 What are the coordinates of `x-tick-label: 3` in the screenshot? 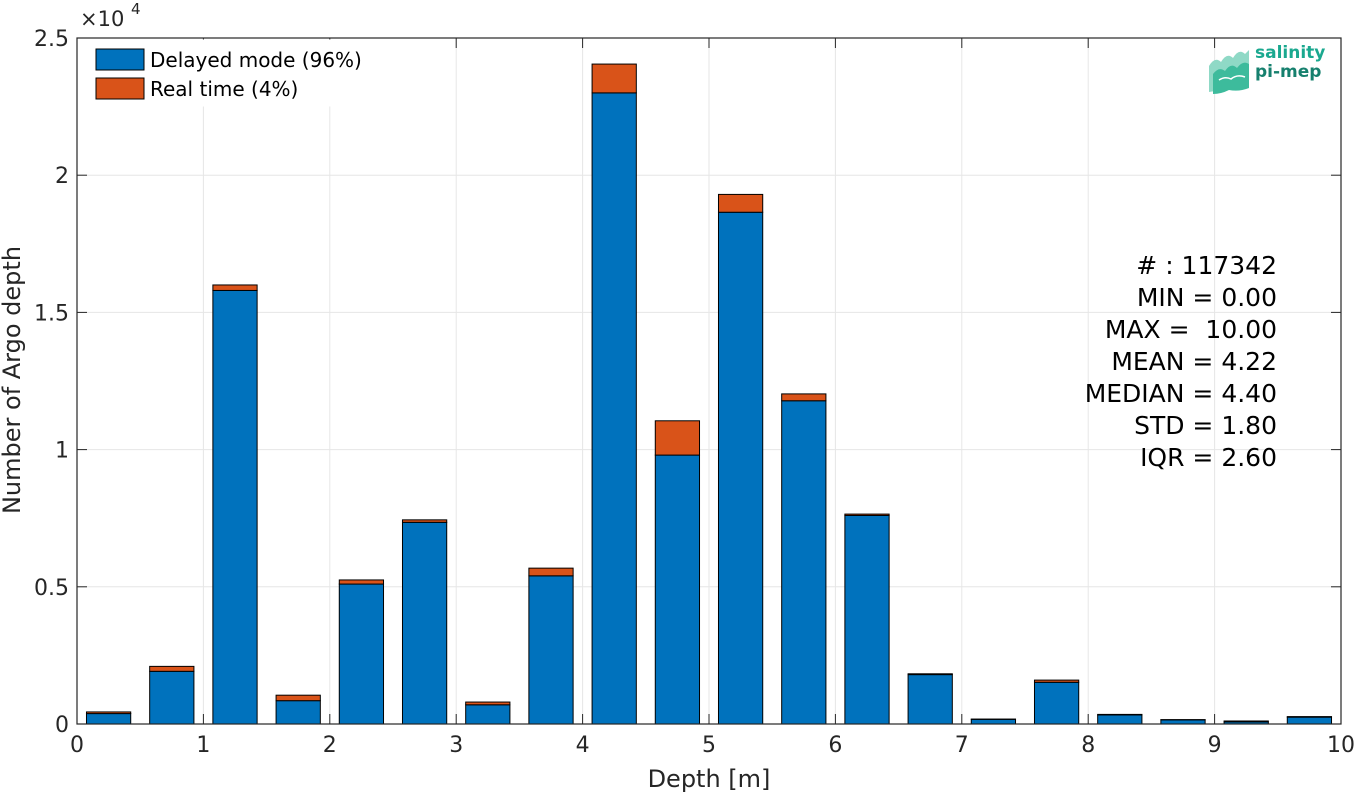 It's located at (456, 745).